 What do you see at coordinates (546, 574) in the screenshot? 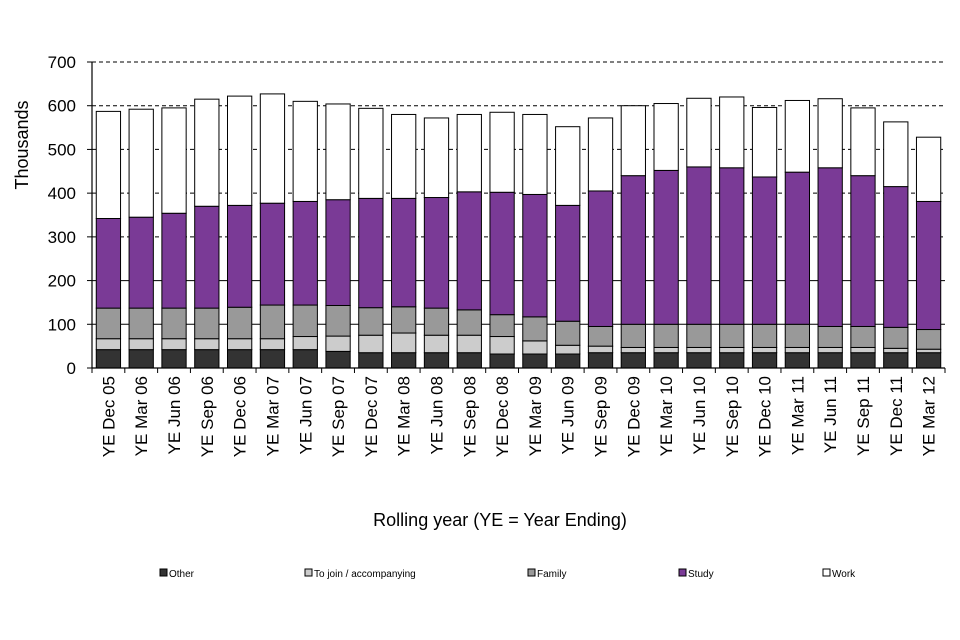
I see `legend-item: Family` at bounding box center [546, 574].